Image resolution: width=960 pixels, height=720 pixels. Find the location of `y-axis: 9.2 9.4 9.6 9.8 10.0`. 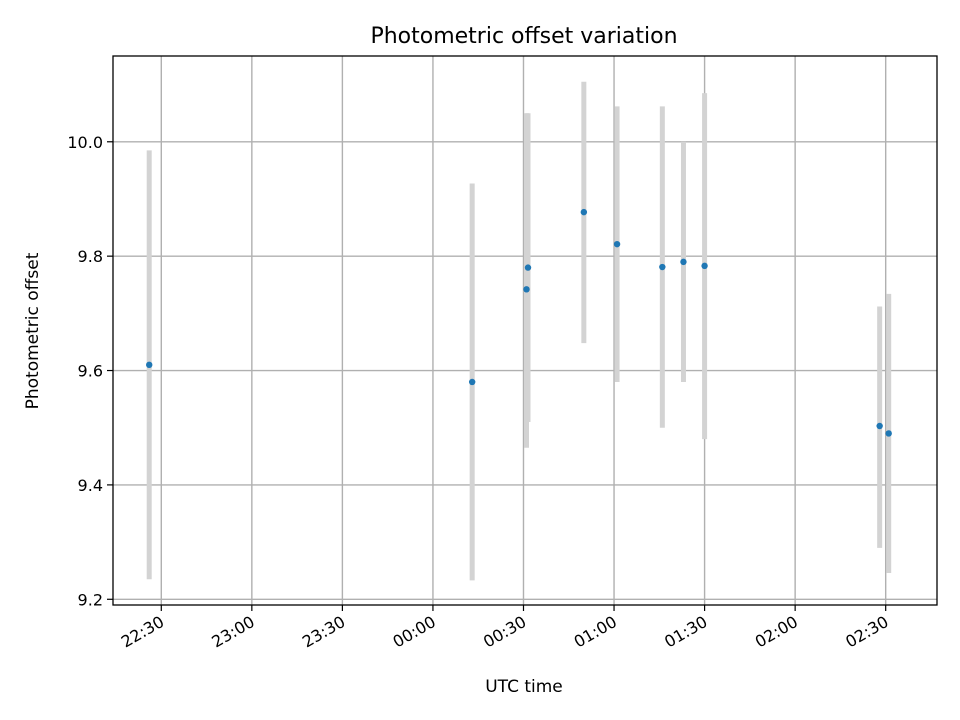

y-axis: 9.2 9.4 9.6 9.8 10.0 is located at coordinates (90, 371).